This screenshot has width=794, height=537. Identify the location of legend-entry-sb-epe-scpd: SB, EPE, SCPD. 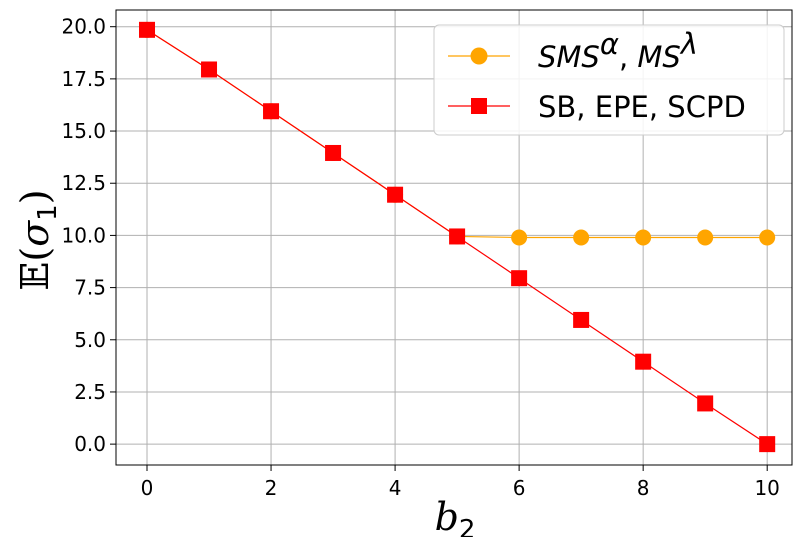
(597, 107).